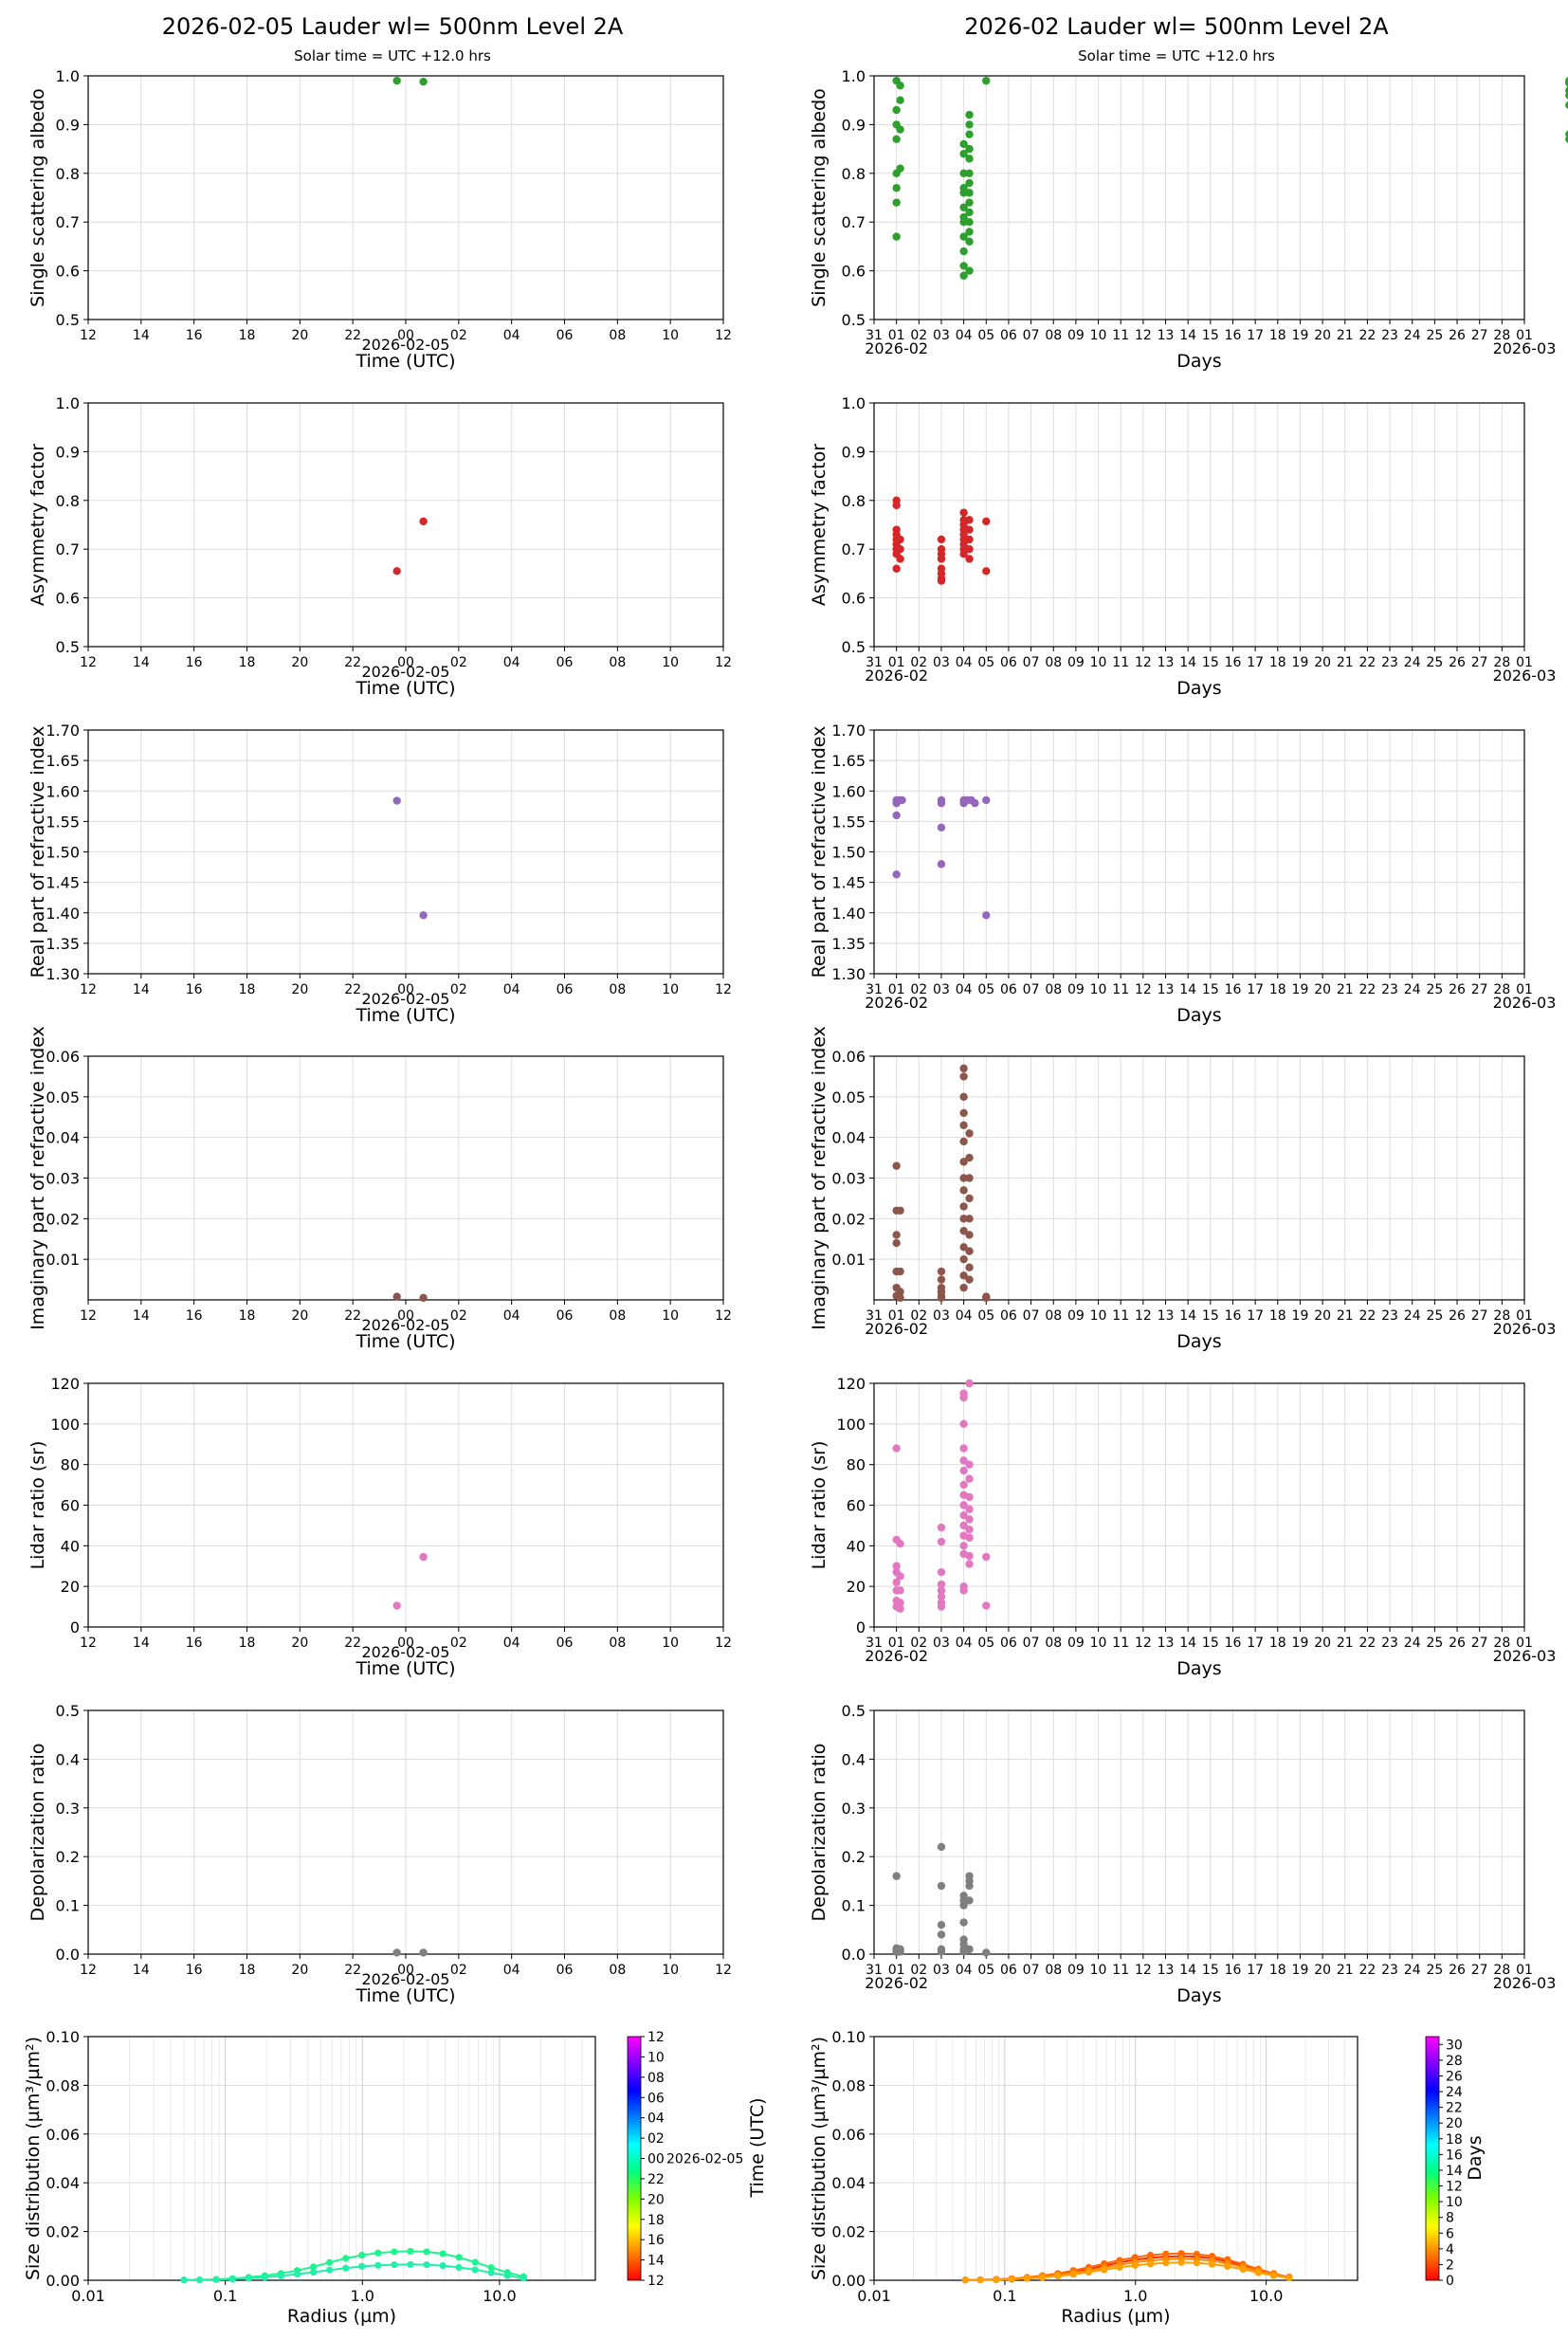 The height and width of the screenshot is (2340, 1568). I want to click on x-tick-label: 03, so click(941, 1970).